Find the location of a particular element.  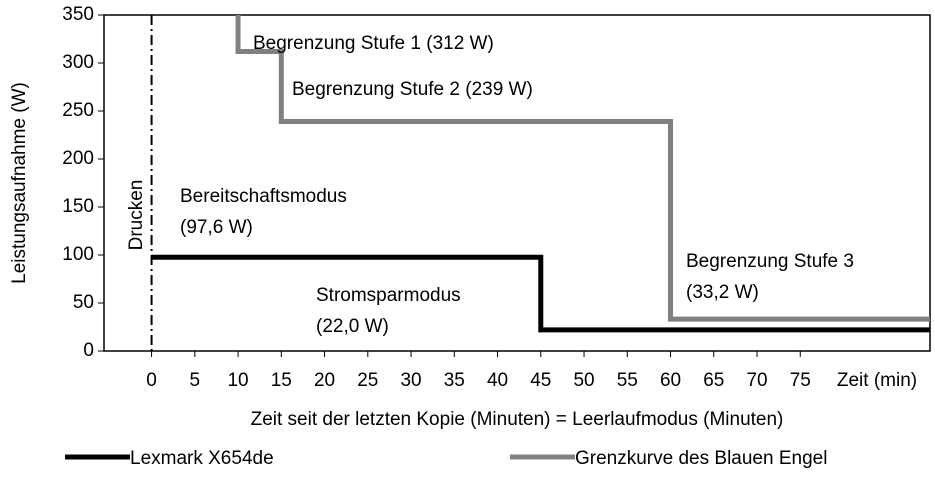

annotation: Begrenzung Stufe 3 is located at coordinates (770, 261).